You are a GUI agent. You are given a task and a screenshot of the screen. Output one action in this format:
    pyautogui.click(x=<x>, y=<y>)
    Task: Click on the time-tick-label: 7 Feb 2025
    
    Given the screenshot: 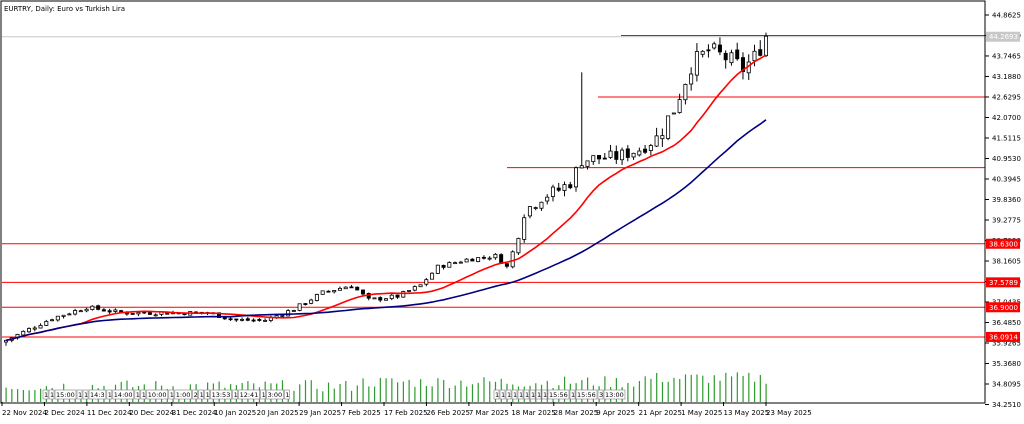 What is the action you would take?
    pyautogui.click(x=361, y=413)
    